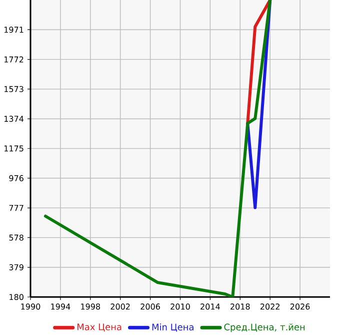  Describe the element at coordinates (173, 327) in the screenshot. I see `legend-label: Min Цена` at that location.